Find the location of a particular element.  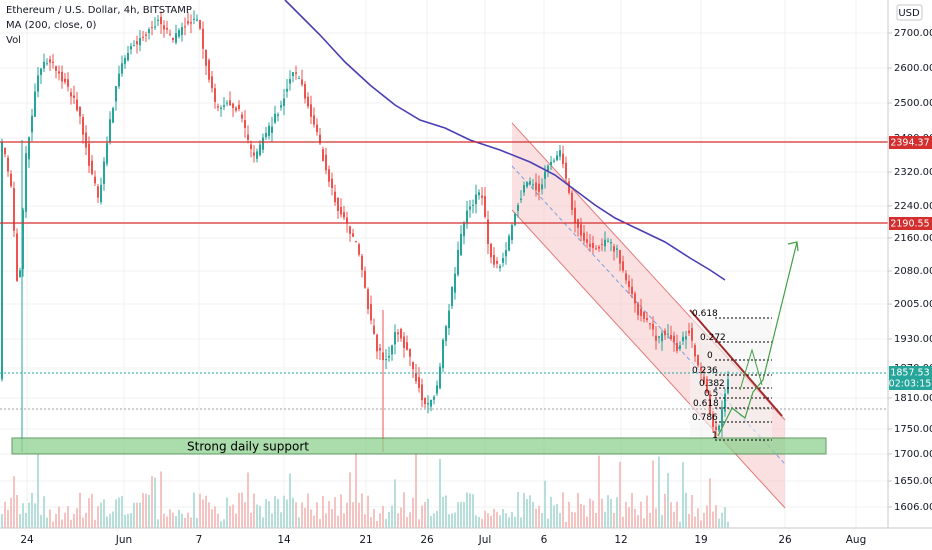

currency-button is located at coordinates (909, 12).